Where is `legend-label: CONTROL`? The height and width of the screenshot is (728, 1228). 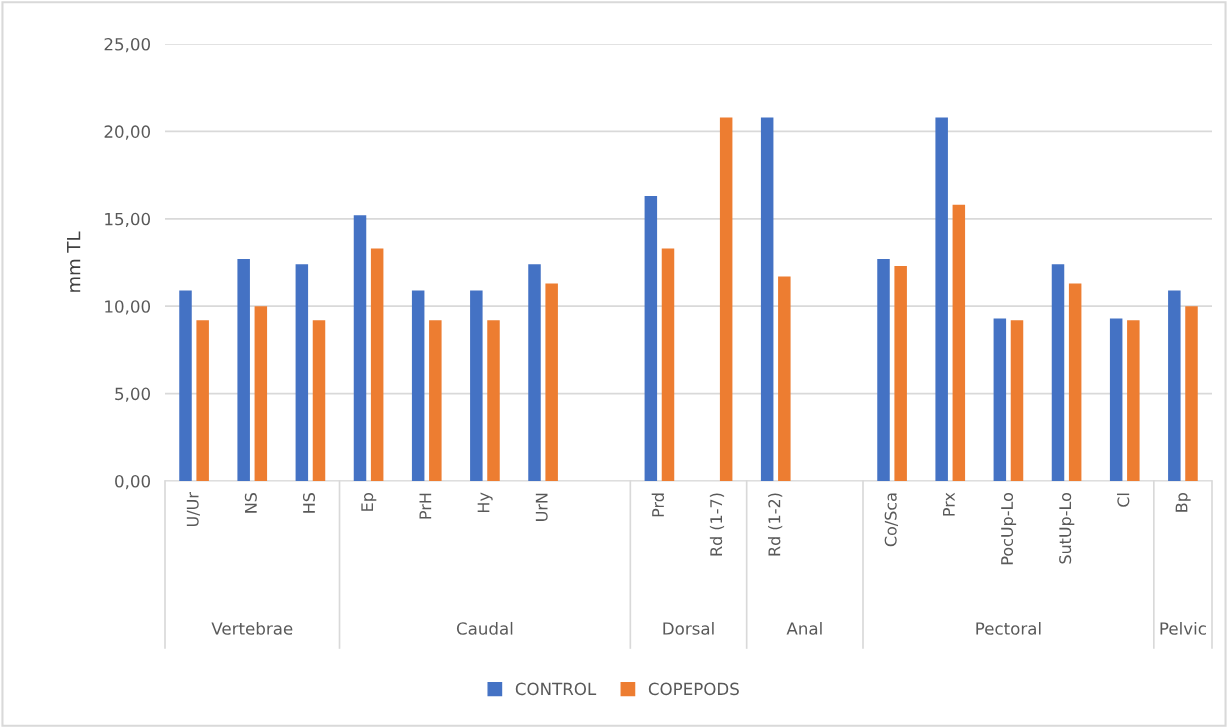 legend-label: CONTROL is located at coordinates (556, 689).